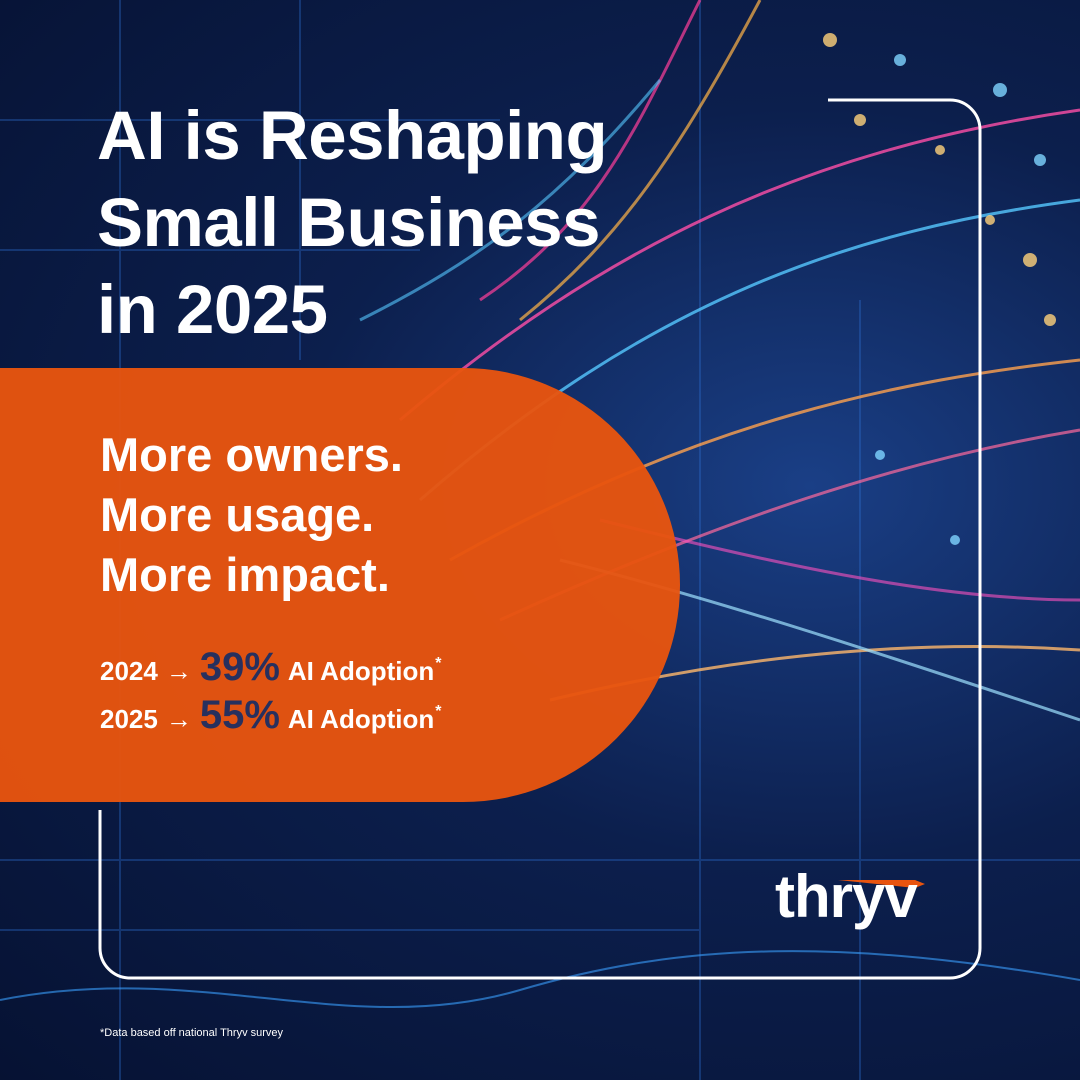  Describe the element at coordinates (881, 884) in the screenshot. I see `logo-arrow` at that location.